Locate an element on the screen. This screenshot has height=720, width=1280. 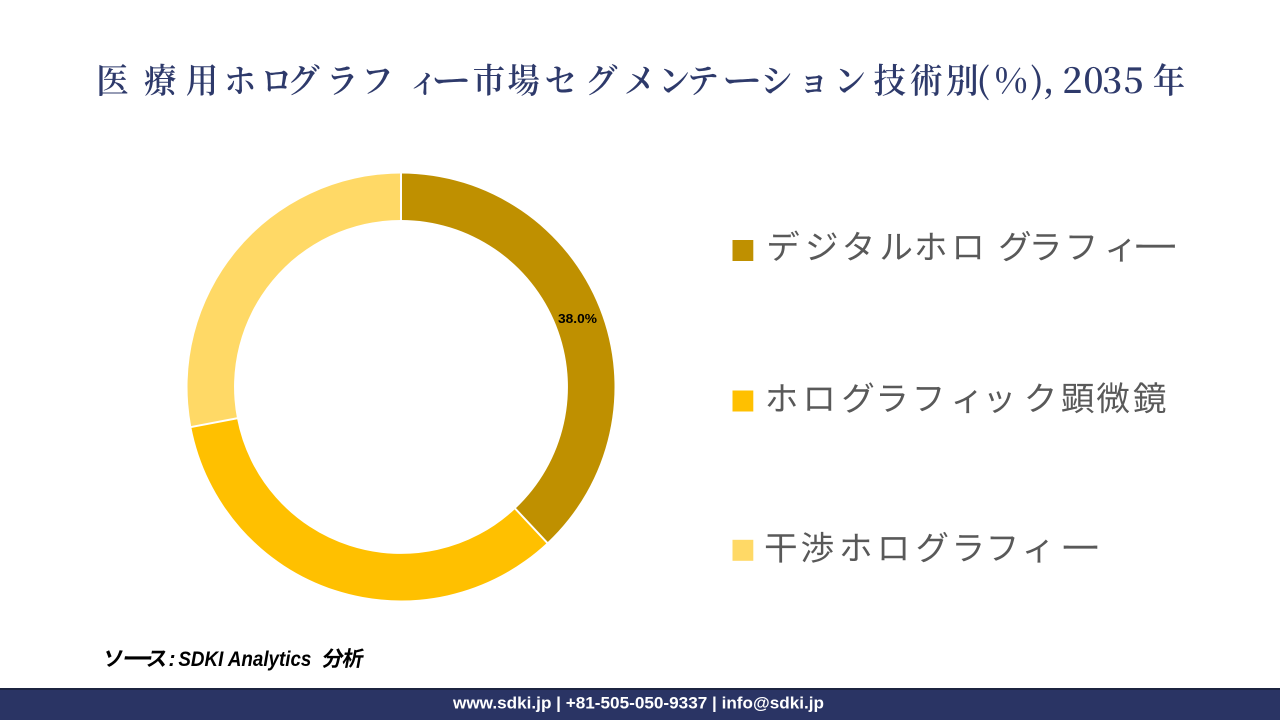
svg-text: SDKI Analytics is located at coordinates (244, 659).